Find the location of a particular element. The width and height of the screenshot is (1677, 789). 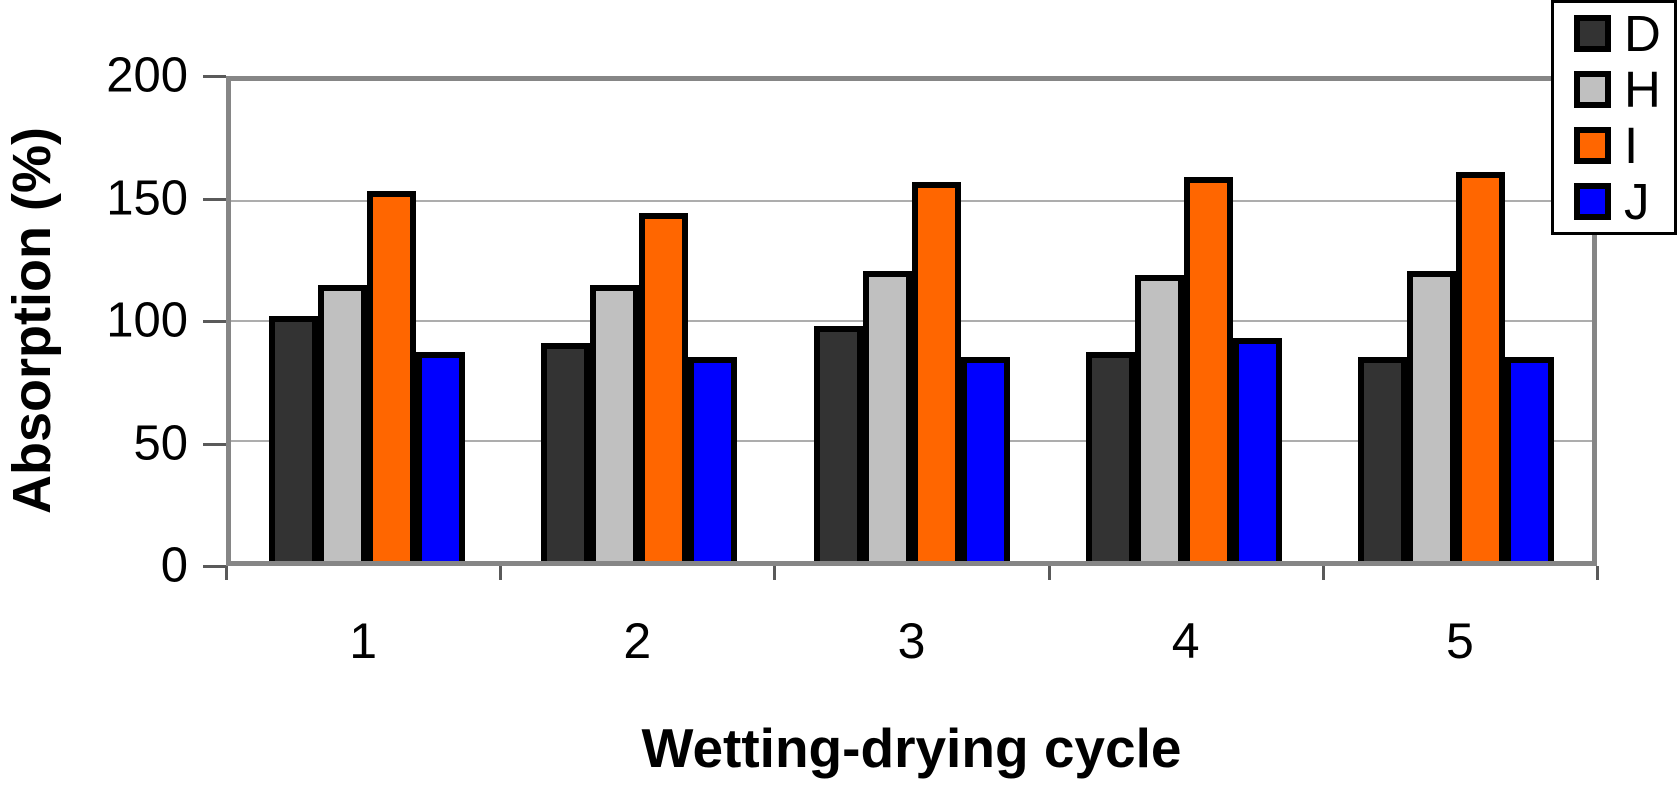

legend-label: J is located at coordinates (1637, 201).